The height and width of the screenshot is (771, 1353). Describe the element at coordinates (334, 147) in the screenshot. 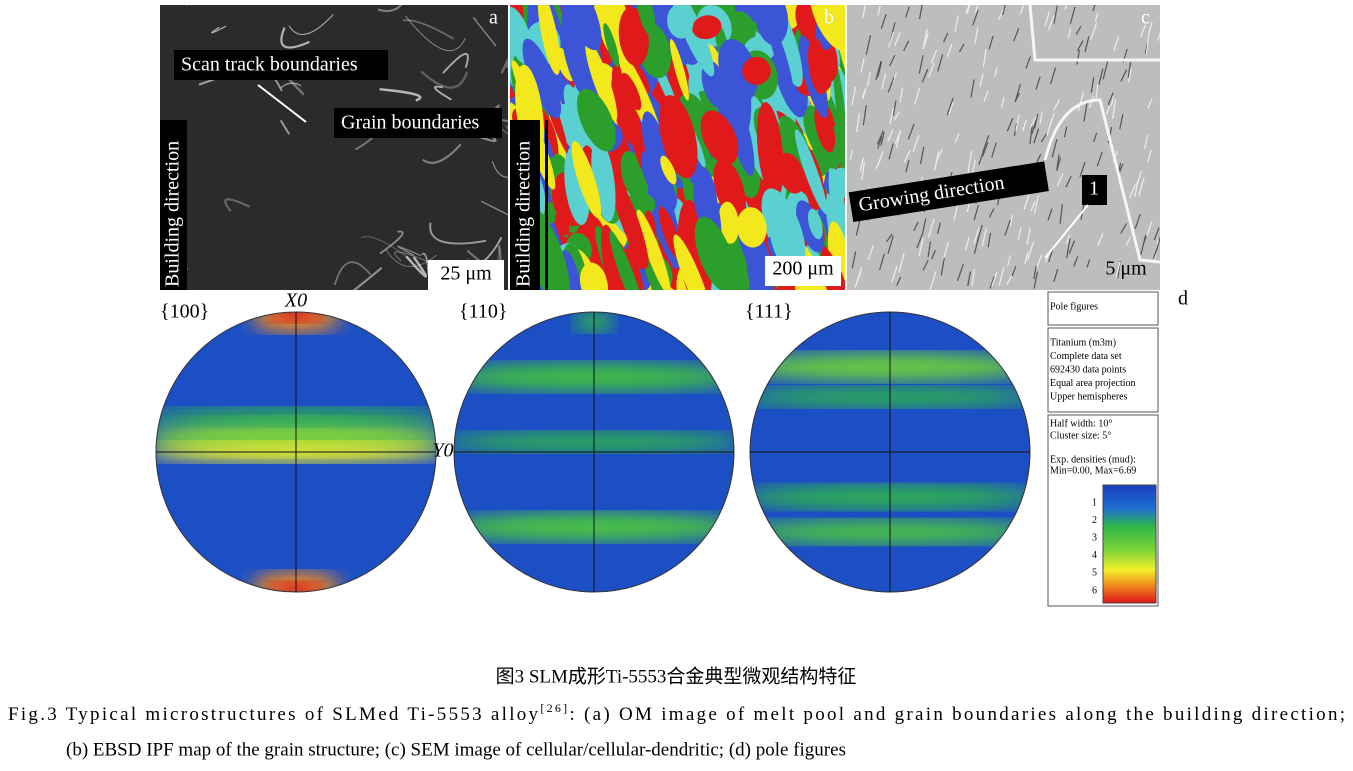

I see `om-image` at that location.